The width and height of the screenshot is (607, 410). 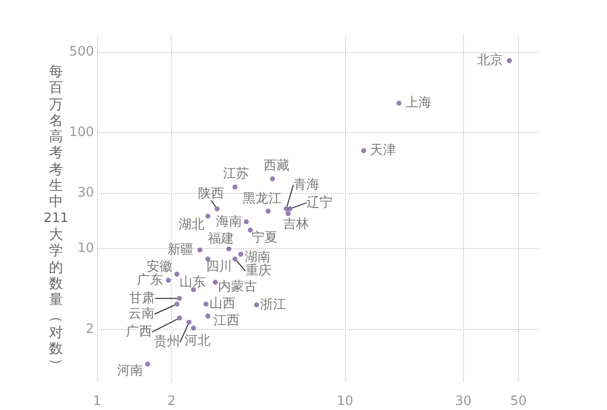 What do you see at coordinates (180, 250) in the screenshot?
I see `series-label: 新疆` at bounding box center [180, 250].